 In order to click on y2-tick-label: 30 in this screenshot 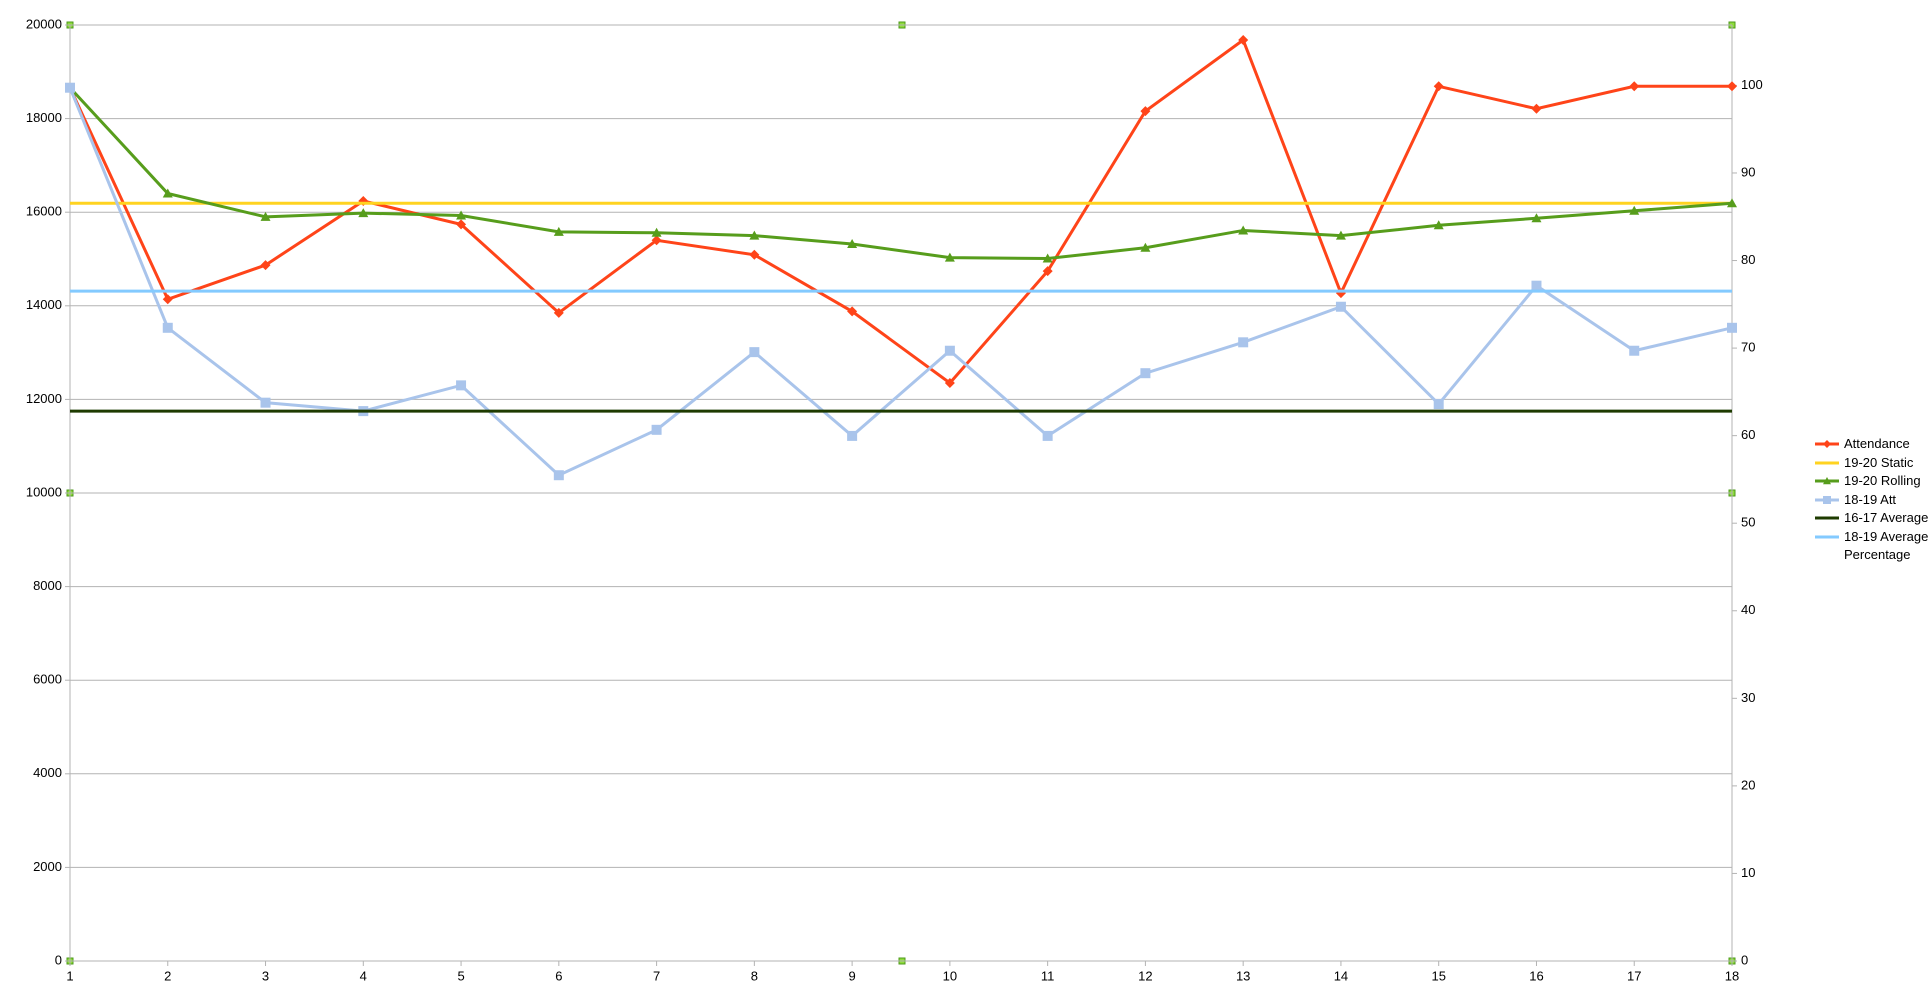, I will do `click(1748, 697)`.